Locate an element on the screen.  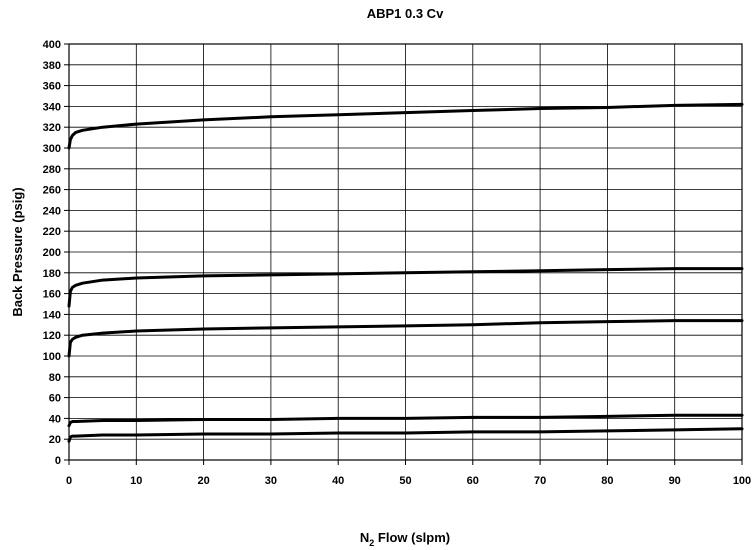
y-tick-label: 240 is located at coordinates (52, 211).